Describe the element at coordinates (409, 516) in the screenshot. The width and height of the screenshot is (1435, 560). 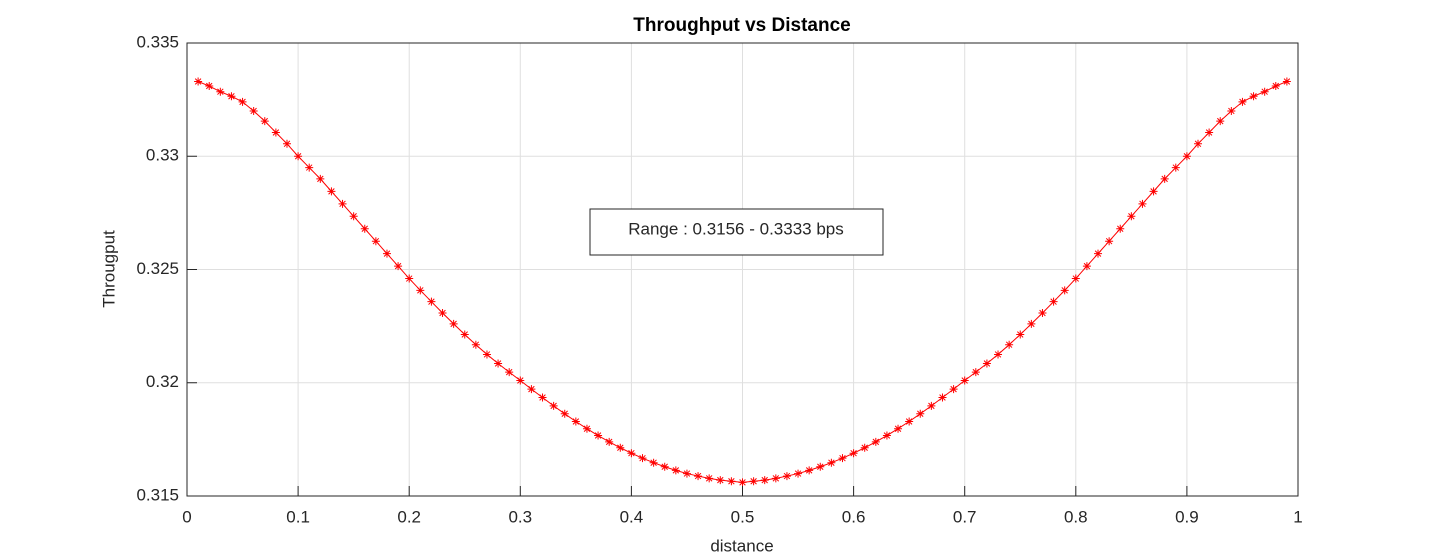
I see `x-tick-label: 0.2` at that location.